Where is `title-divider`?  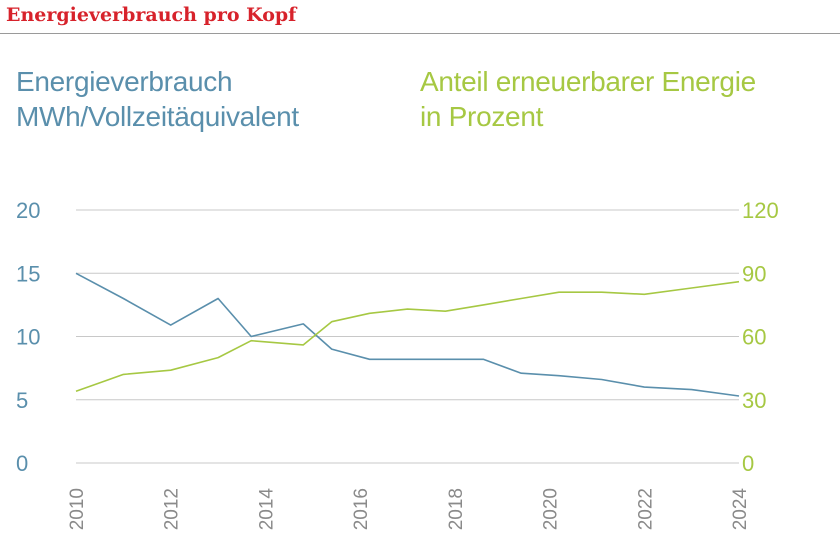
title-divider is located at coordinates (420, 33).